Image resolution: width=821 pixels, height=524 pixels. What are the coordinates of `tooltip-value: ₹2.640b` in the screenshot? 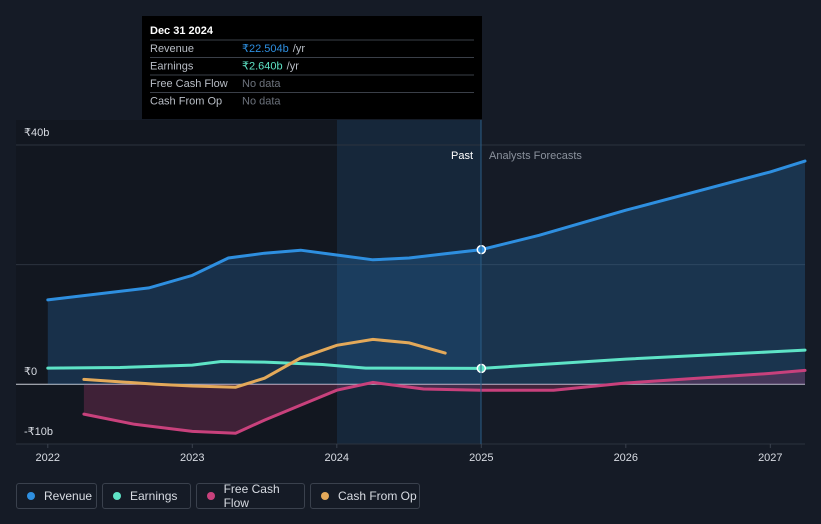 It's located at (262, 66).